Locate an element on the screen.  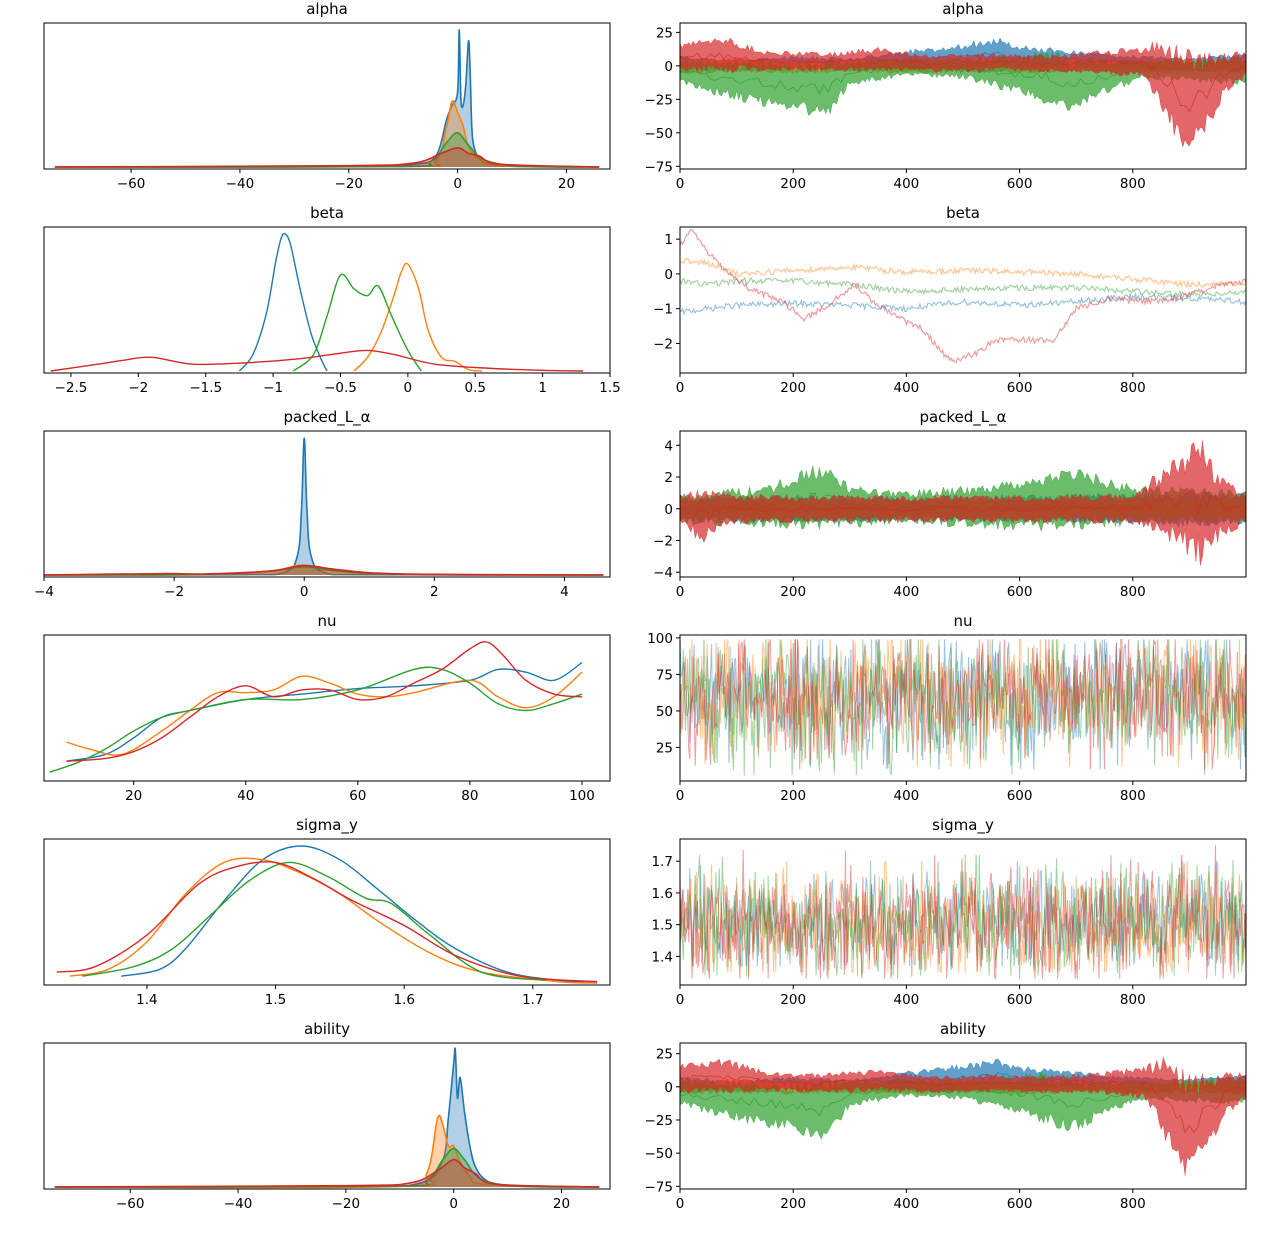
y-tick-label: 100 is located at coordinates (660, 639).